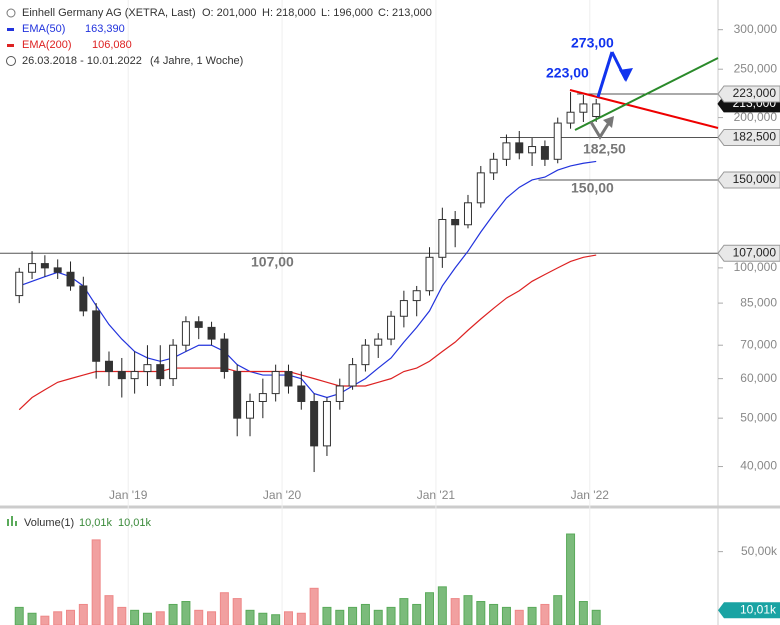  I want to click on y-tick-label: 40,000, so click(758, 466).